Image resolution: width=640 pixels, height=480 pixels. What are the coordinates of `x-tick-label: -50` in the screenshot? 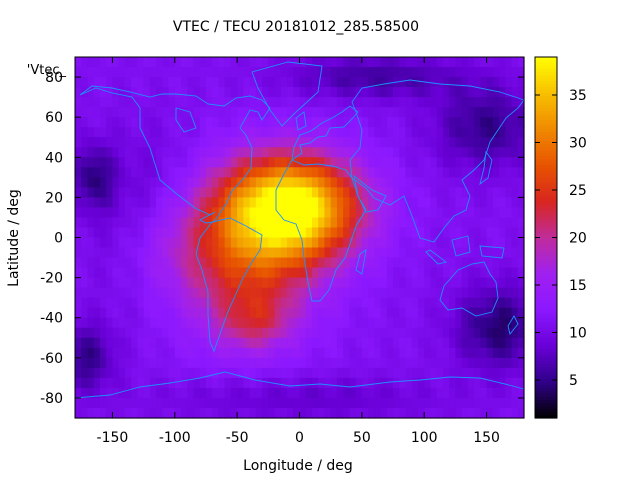 It's located at (237, 438).